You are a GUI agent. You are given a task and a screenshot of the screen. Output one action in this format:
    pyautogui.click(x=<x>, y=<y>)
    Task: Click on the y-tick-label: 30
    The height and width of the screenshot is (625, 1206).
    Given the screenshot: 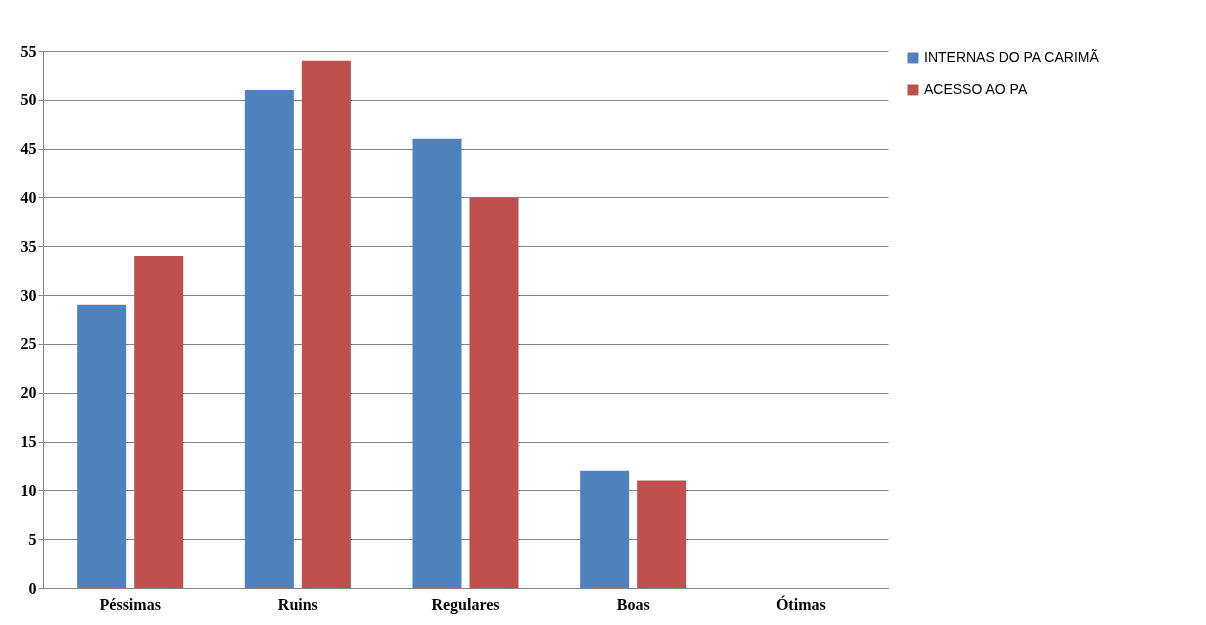 What is the action you would take?
    pyautogui.click(x=28, y=295)
    